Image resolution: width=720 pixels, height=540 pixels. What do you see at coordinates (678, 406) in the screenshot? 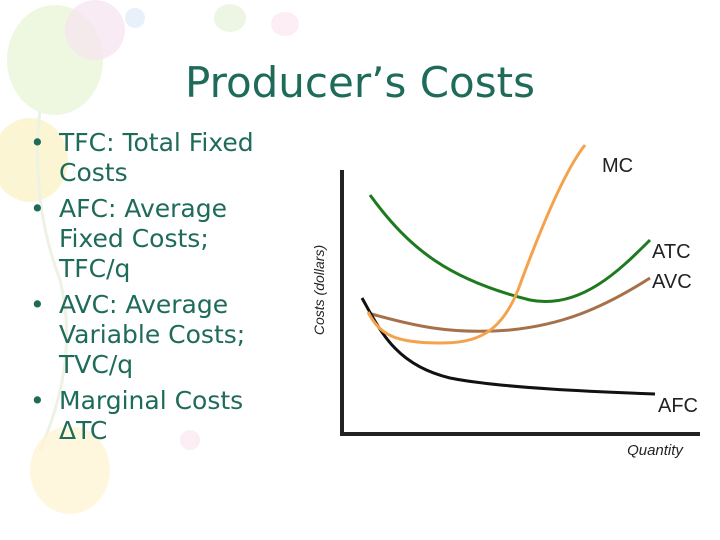
I see `afc-label: AFC` at bounding box center [678, 406].